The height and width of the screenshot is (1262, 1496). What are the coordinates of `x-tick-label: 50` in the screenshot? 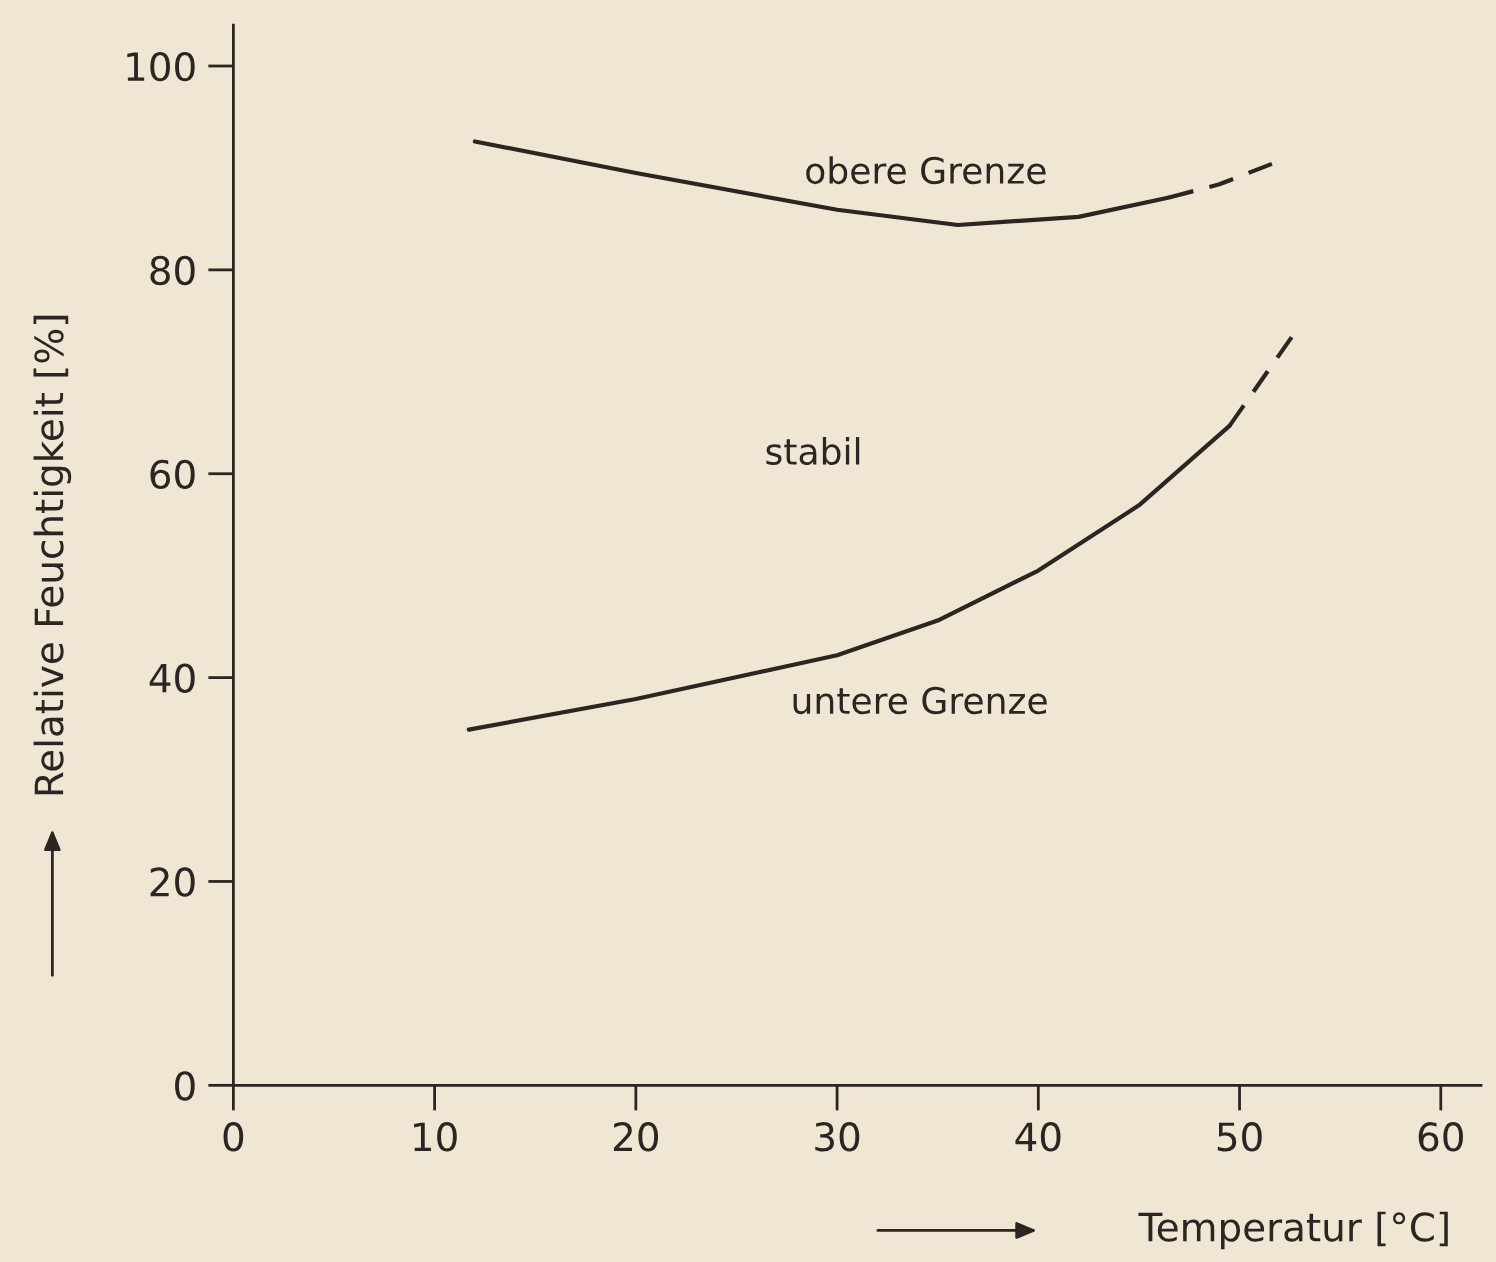 It's located at (1239, 1137).